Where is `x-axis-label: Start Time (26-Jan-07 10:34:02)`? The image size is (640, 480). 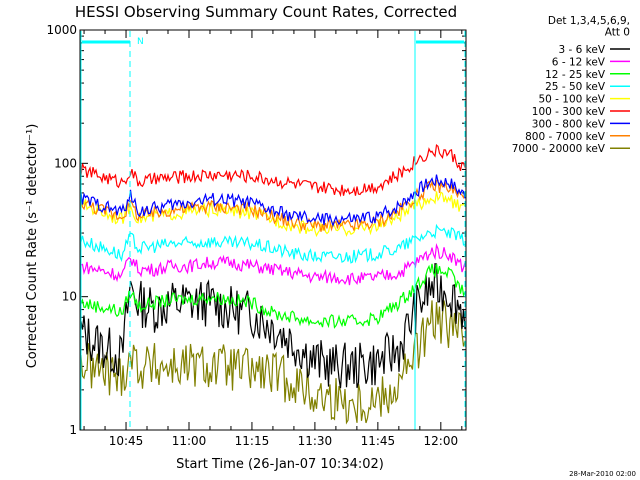
x-axis-label: Start Time (26-Jan-07 10:34:02) is located at coordinates (280, 464).